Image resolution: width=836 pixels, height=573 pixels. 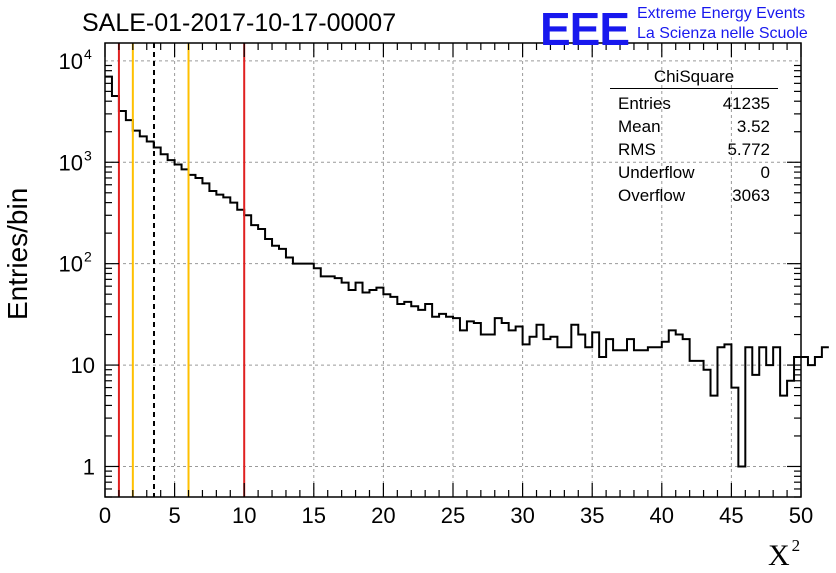 What do you see at coordinates (694, 78) in the screenshot?
I see `stats-title: ChiSquare` at bounding box center [694, 78].